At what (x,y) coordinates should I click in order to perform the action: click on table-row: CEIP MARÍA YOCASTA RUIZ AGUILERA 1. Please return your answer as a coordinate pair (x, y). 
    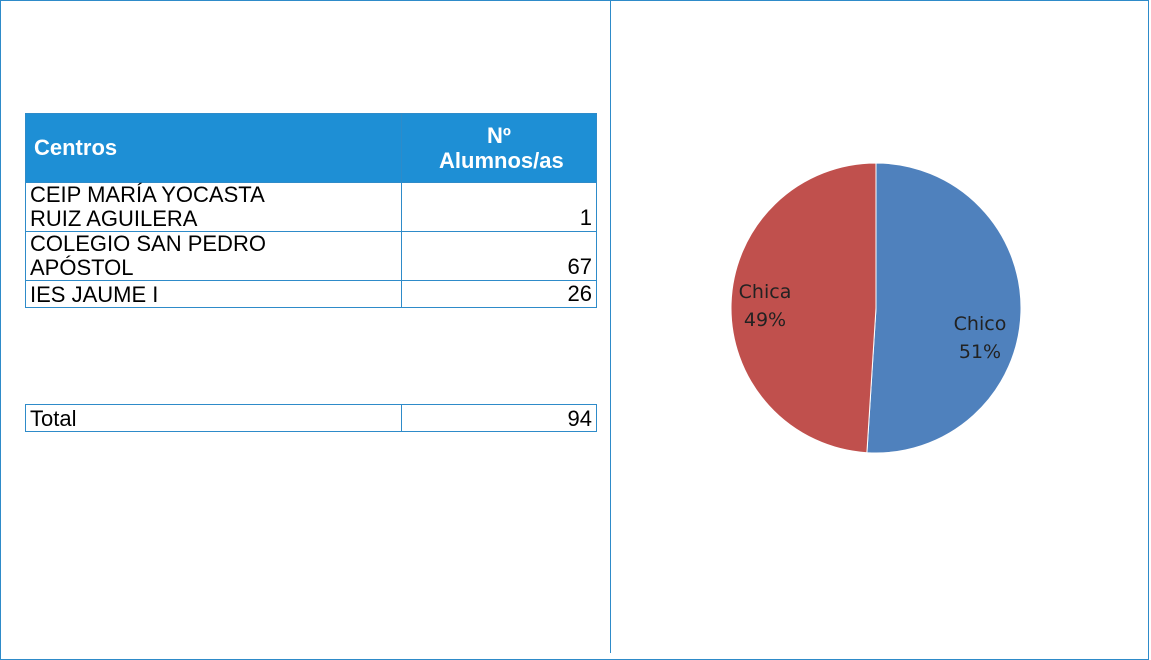
    Looking at the image, I should click on (311, 207).